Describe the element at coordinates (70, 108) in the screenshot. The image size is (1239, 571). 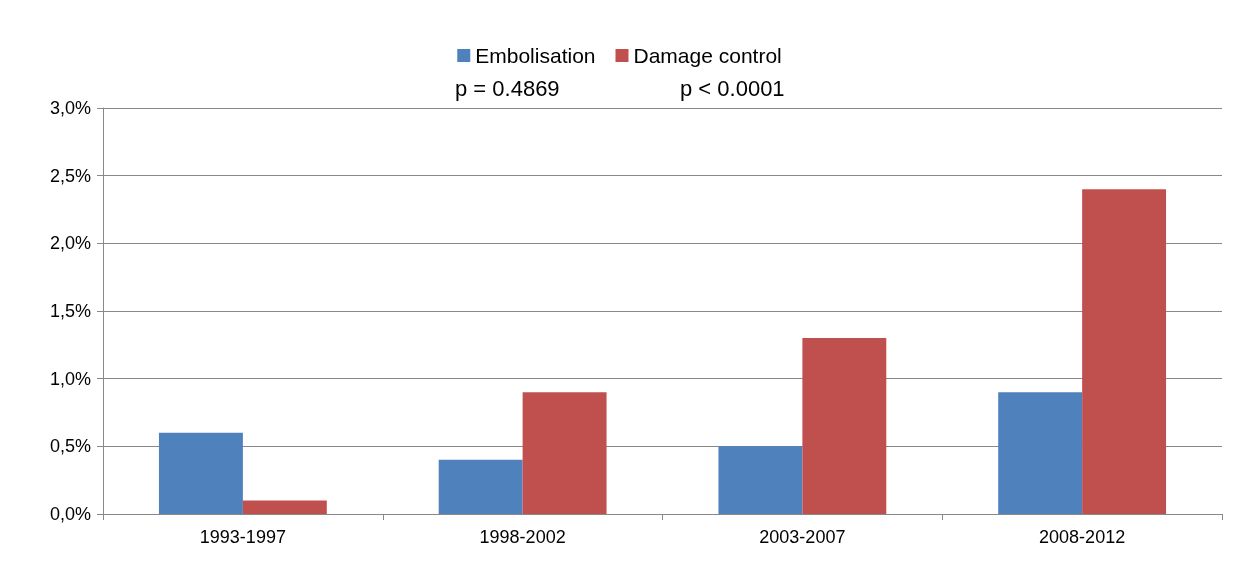
I see `y-tick-label: 3,0%` at that location.